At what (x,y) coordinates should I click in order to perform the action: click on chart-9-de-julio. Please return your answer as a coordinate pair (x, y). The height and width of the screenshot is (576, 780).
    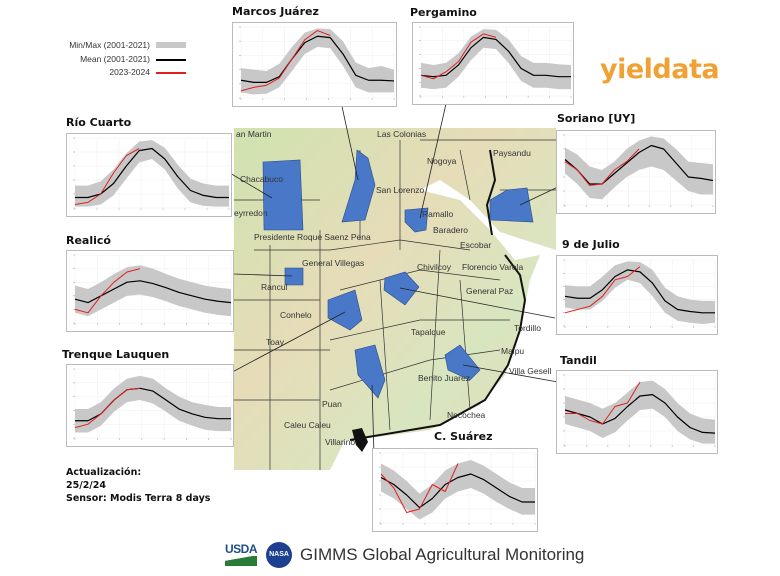
    Looking at the image, I should click on (637, 295).